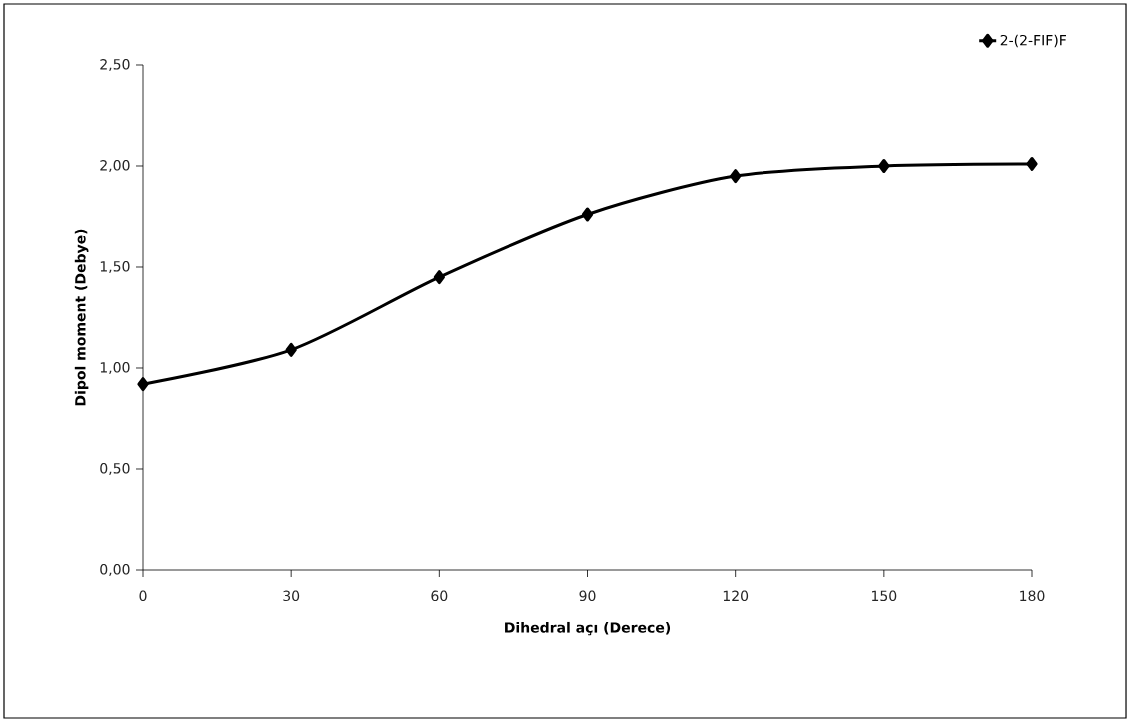  Describe the element at coordinates (81, 317) in the screenshot. I see `y-axis-title: Dipol moment (Debye)` at that location.